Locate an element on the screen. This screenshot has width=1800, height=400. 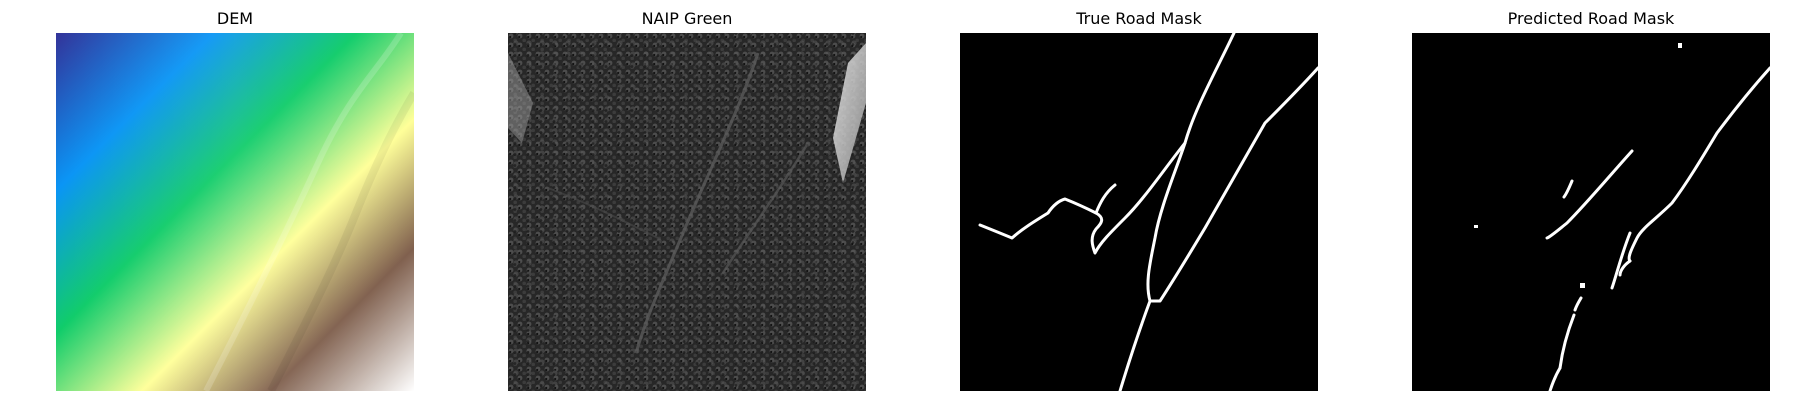
panel-title-predicted-road-mask: Predicted Road Mask is located at coordinates (1591, 18).